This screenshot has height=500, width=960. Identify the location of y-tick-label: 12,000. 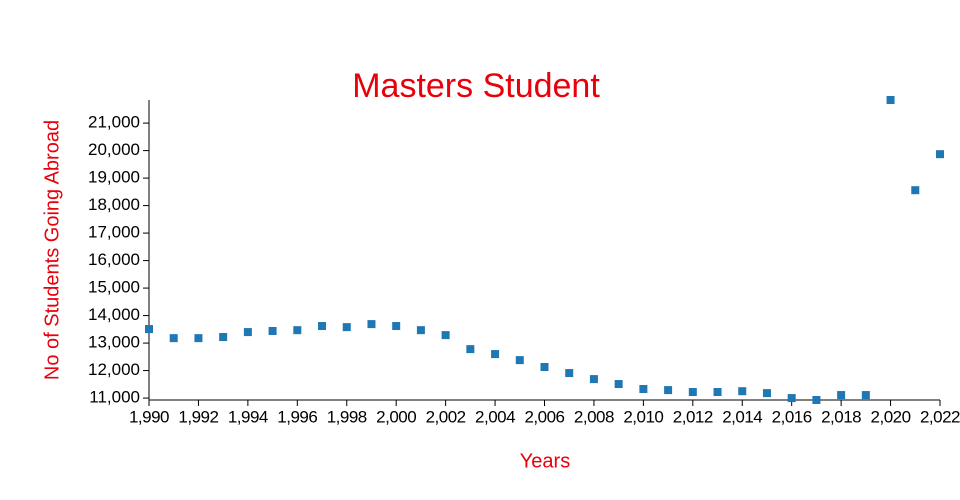
(114, 369).